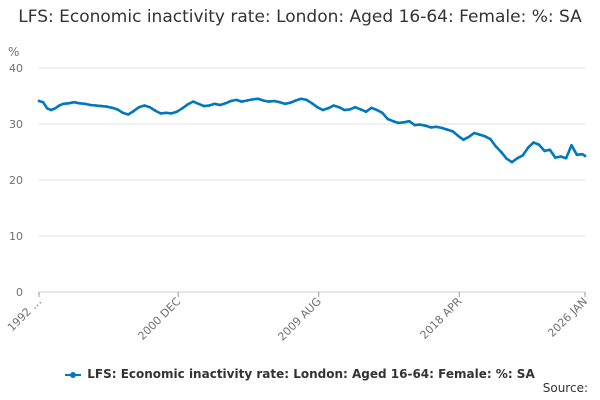 Image resolution: width=600 pixels, height=400 pixels. What do you see at coordinates (441, 318) in the screenshot?
I see `x-tick-label: 2018 APR` at bounding box center [441, 318].